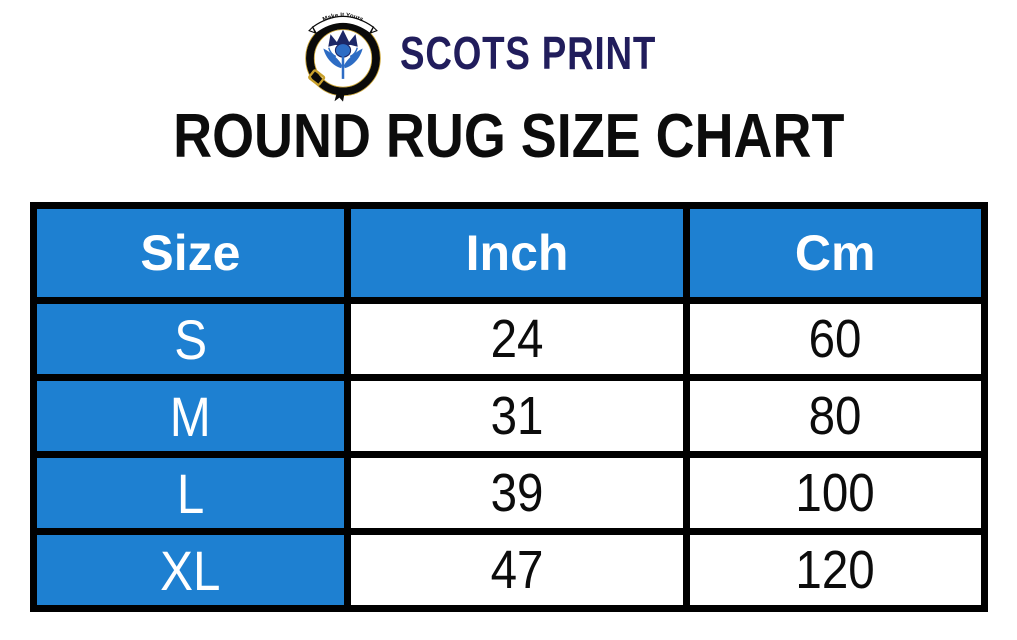 This screenshot has width=1017, height=640. I want to click on column-header-size: Size, so click(190, 253).